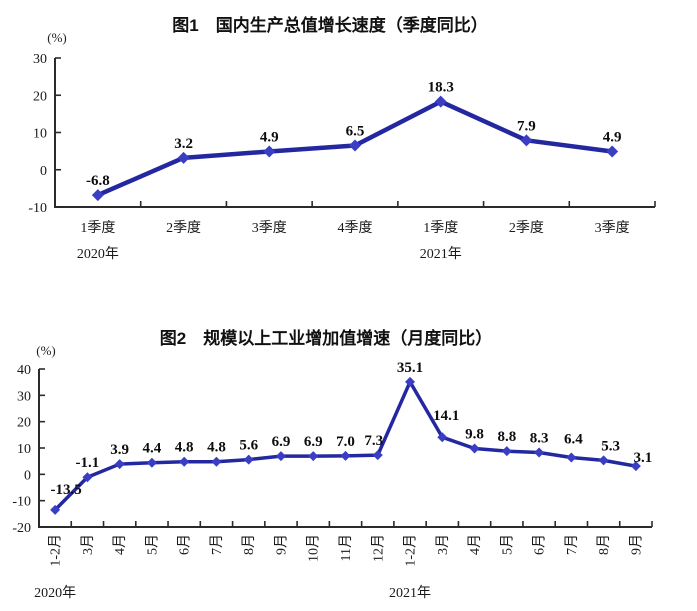 The height and width of the screenshot is (611, 697). What do you see at coordinates (66, 490) in the screenshot?
I see `data-point-label: -13.5` at bounding box center [66, 490].